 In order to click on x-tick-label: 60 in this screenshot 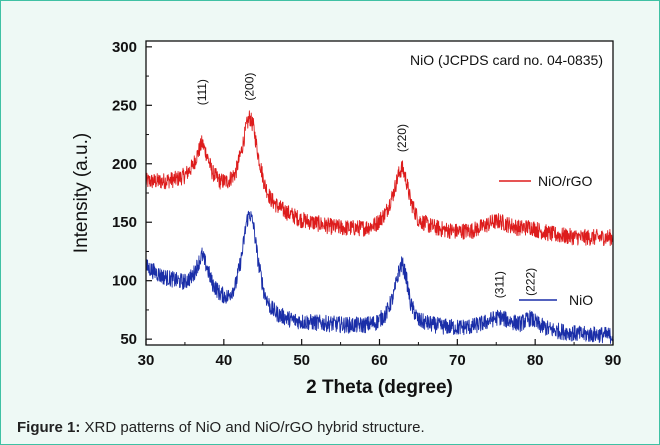, I will do `click(379, 360)`.